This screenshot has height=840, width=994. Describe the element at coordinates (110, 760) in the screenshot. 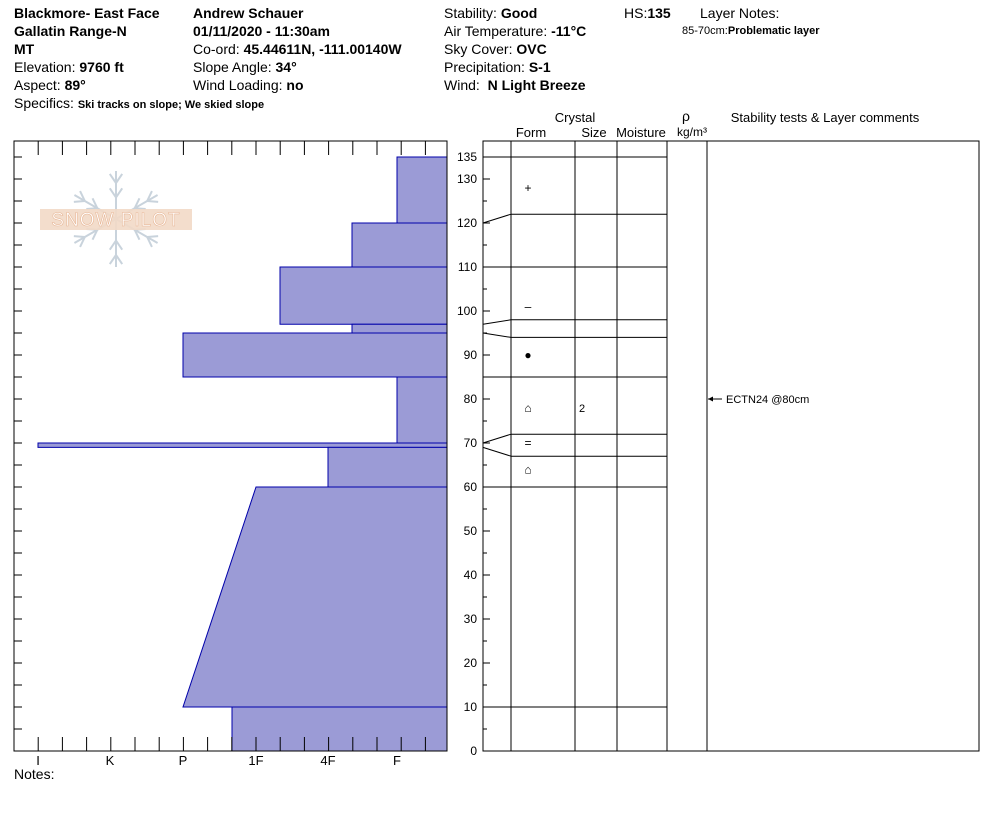

I see `hardness-label: K` at that location.